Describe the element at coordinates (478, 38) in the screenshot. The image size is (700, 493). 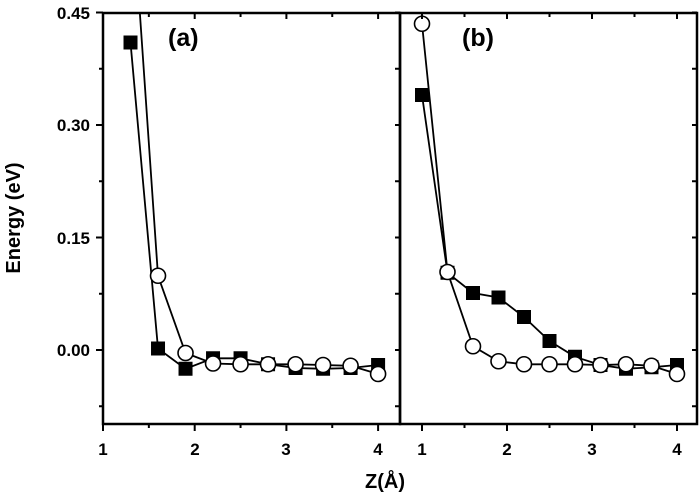
I see `panel-b-label: (b)` at that location.